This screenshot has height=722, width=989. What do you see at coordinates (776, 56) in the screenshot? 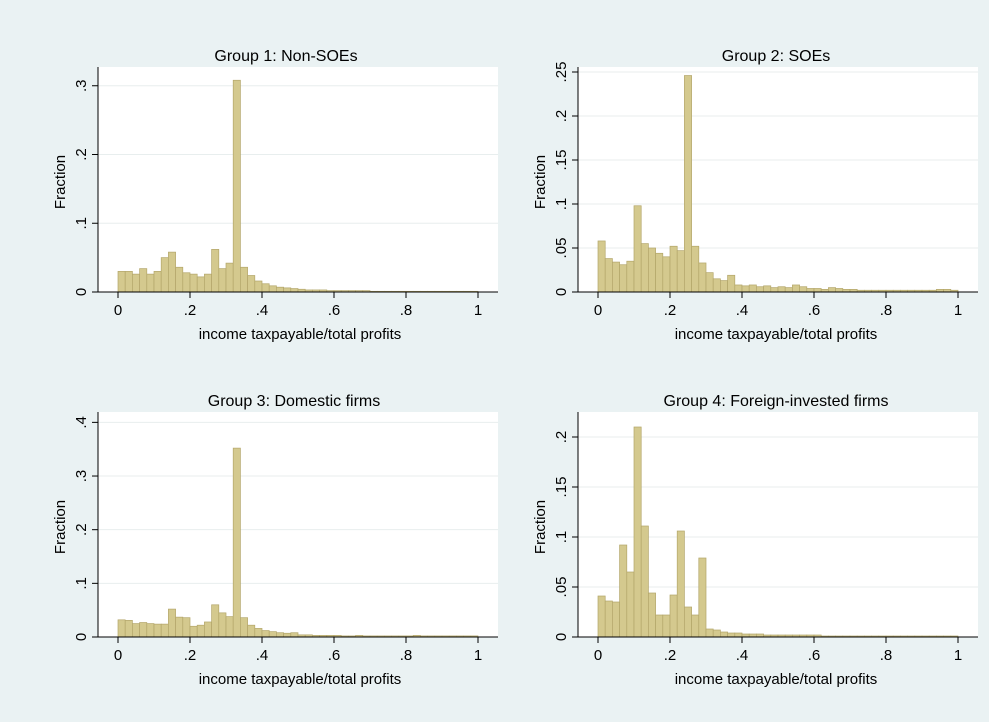
I see `panel-title: Group 2: SOEs` at bounding box center [776, 56].